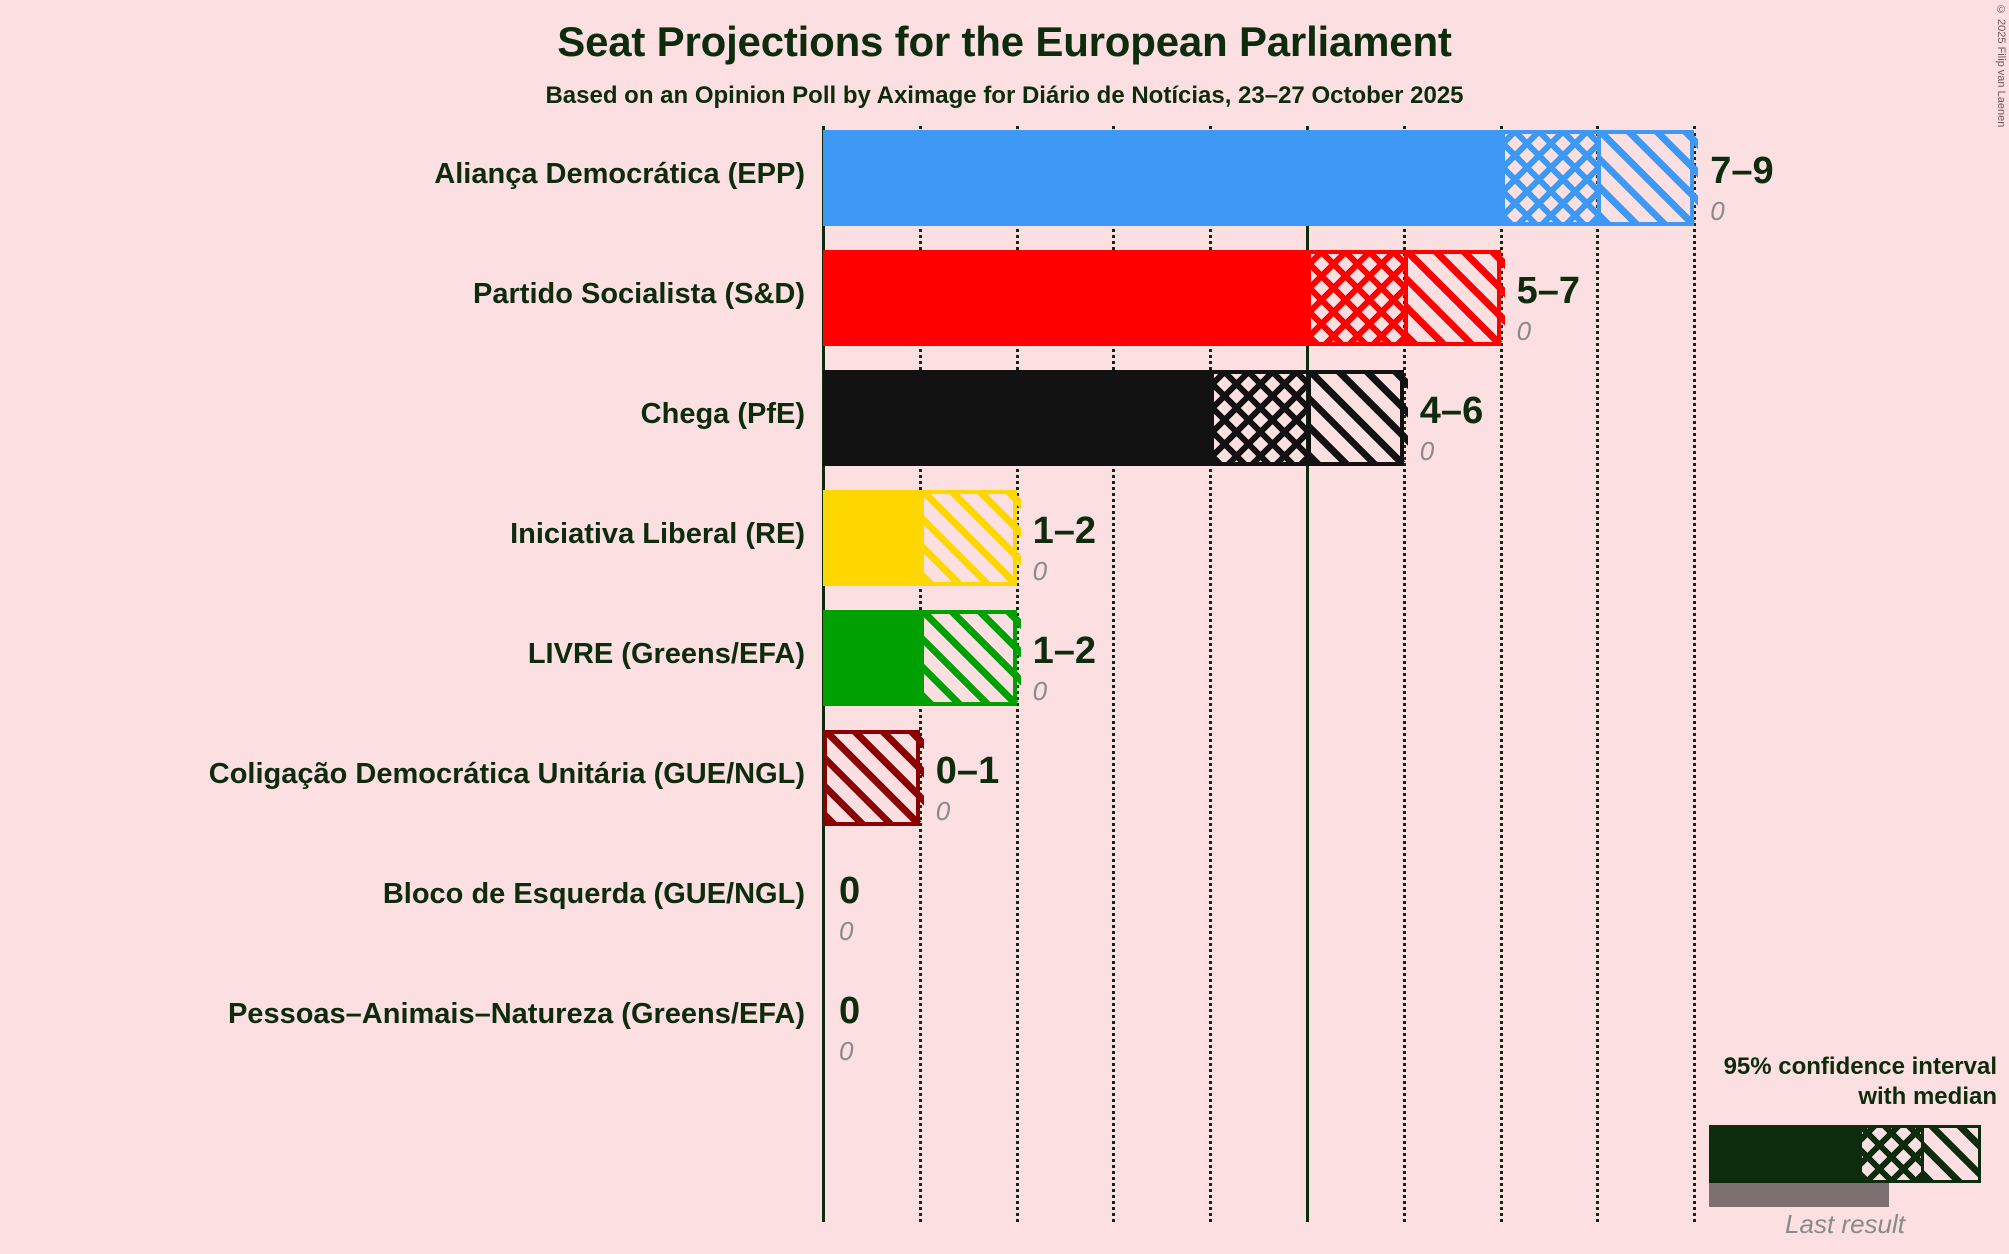 This screenshot has width=2009, height=1254. Describe the element at coordinates (1860, 1066) in the screenshot. I see `legend-line-1: 95% confidence interval` at that location.